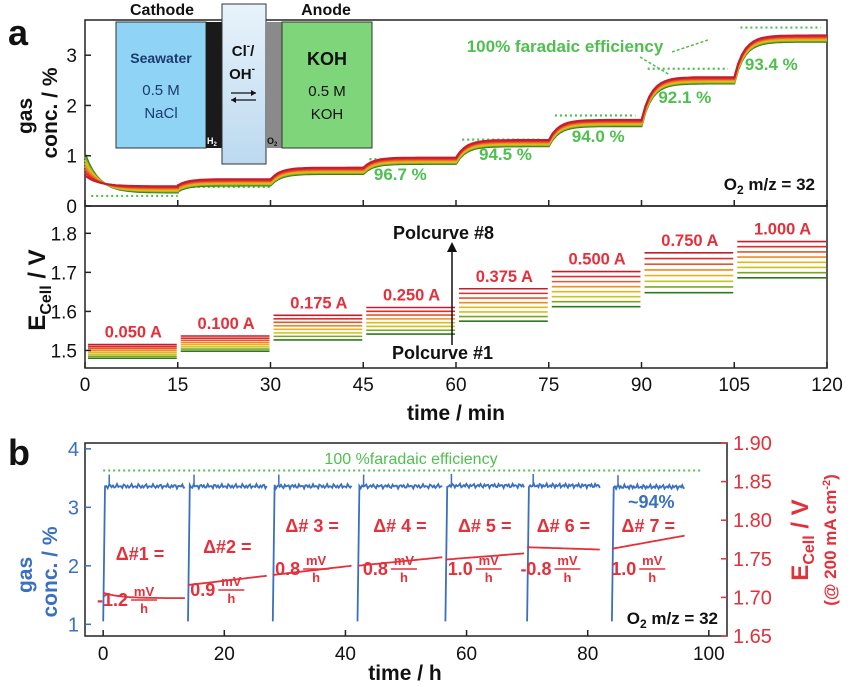 The width and height of the screenshot is (850, 687). I want to click on delta-label-5: Δ# 5 =, so click(484, 526).